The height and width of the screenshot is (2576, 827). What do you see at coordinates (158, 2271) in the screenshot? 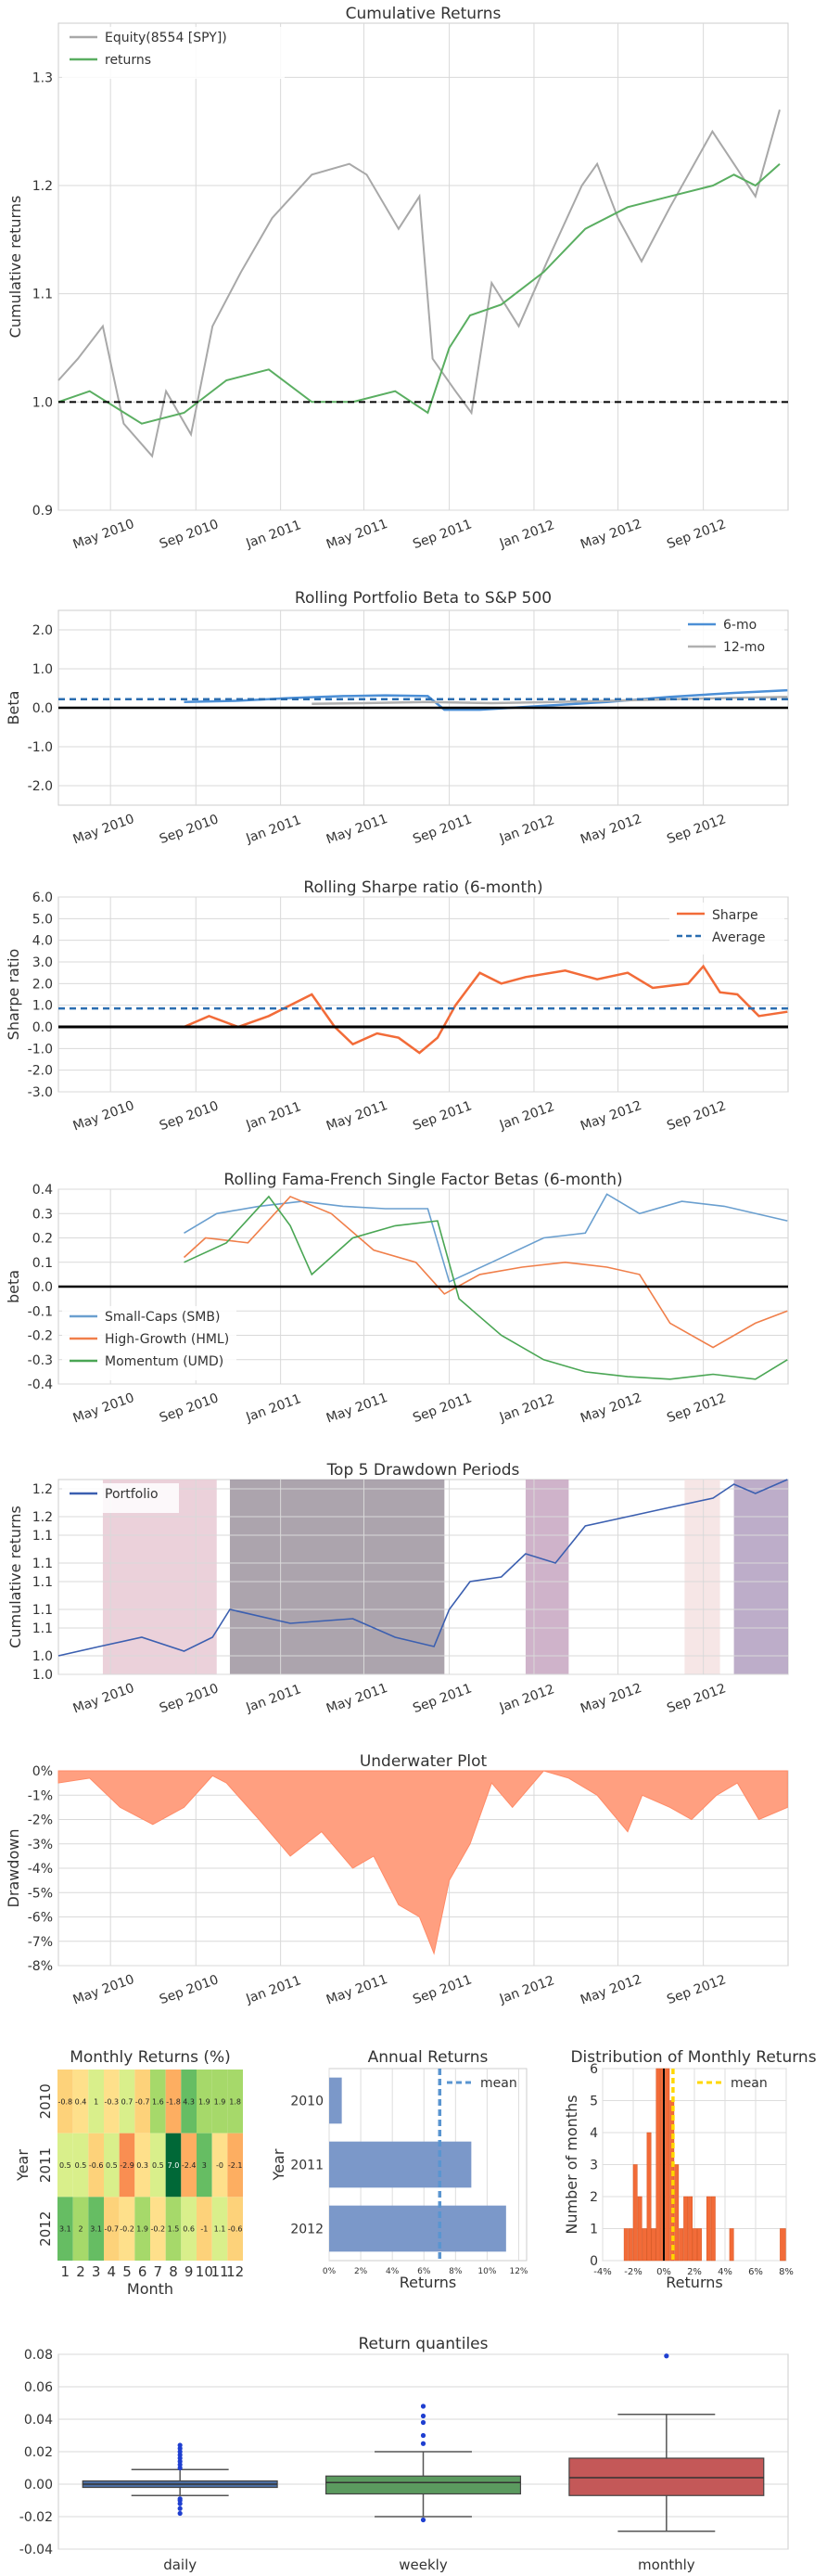
I see `x-tick-label: 7` at bounding box center [158, 2271].